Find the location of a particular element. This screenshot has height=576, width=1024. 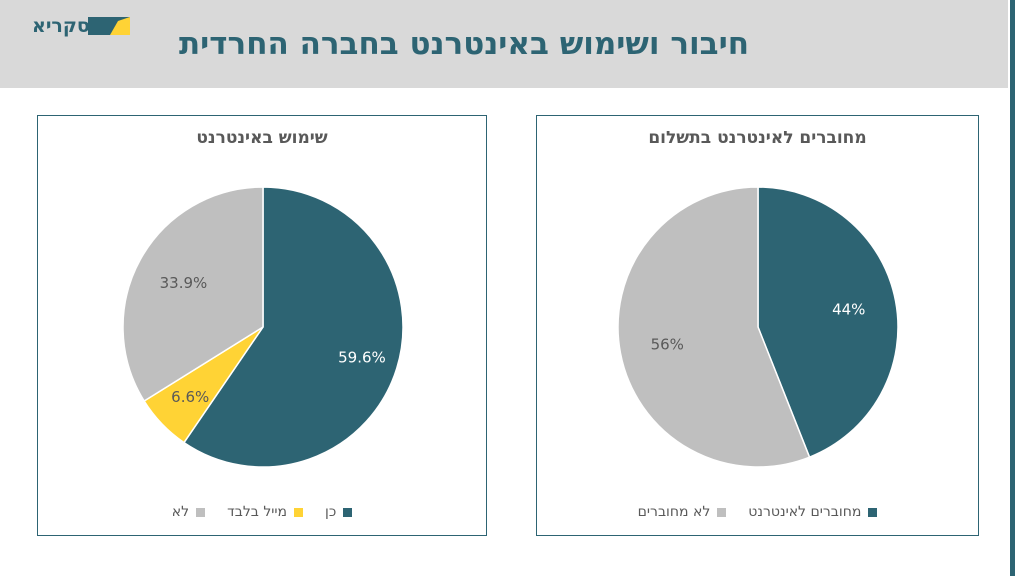

legend-item-0: כן is located at coordinates (339, 512).